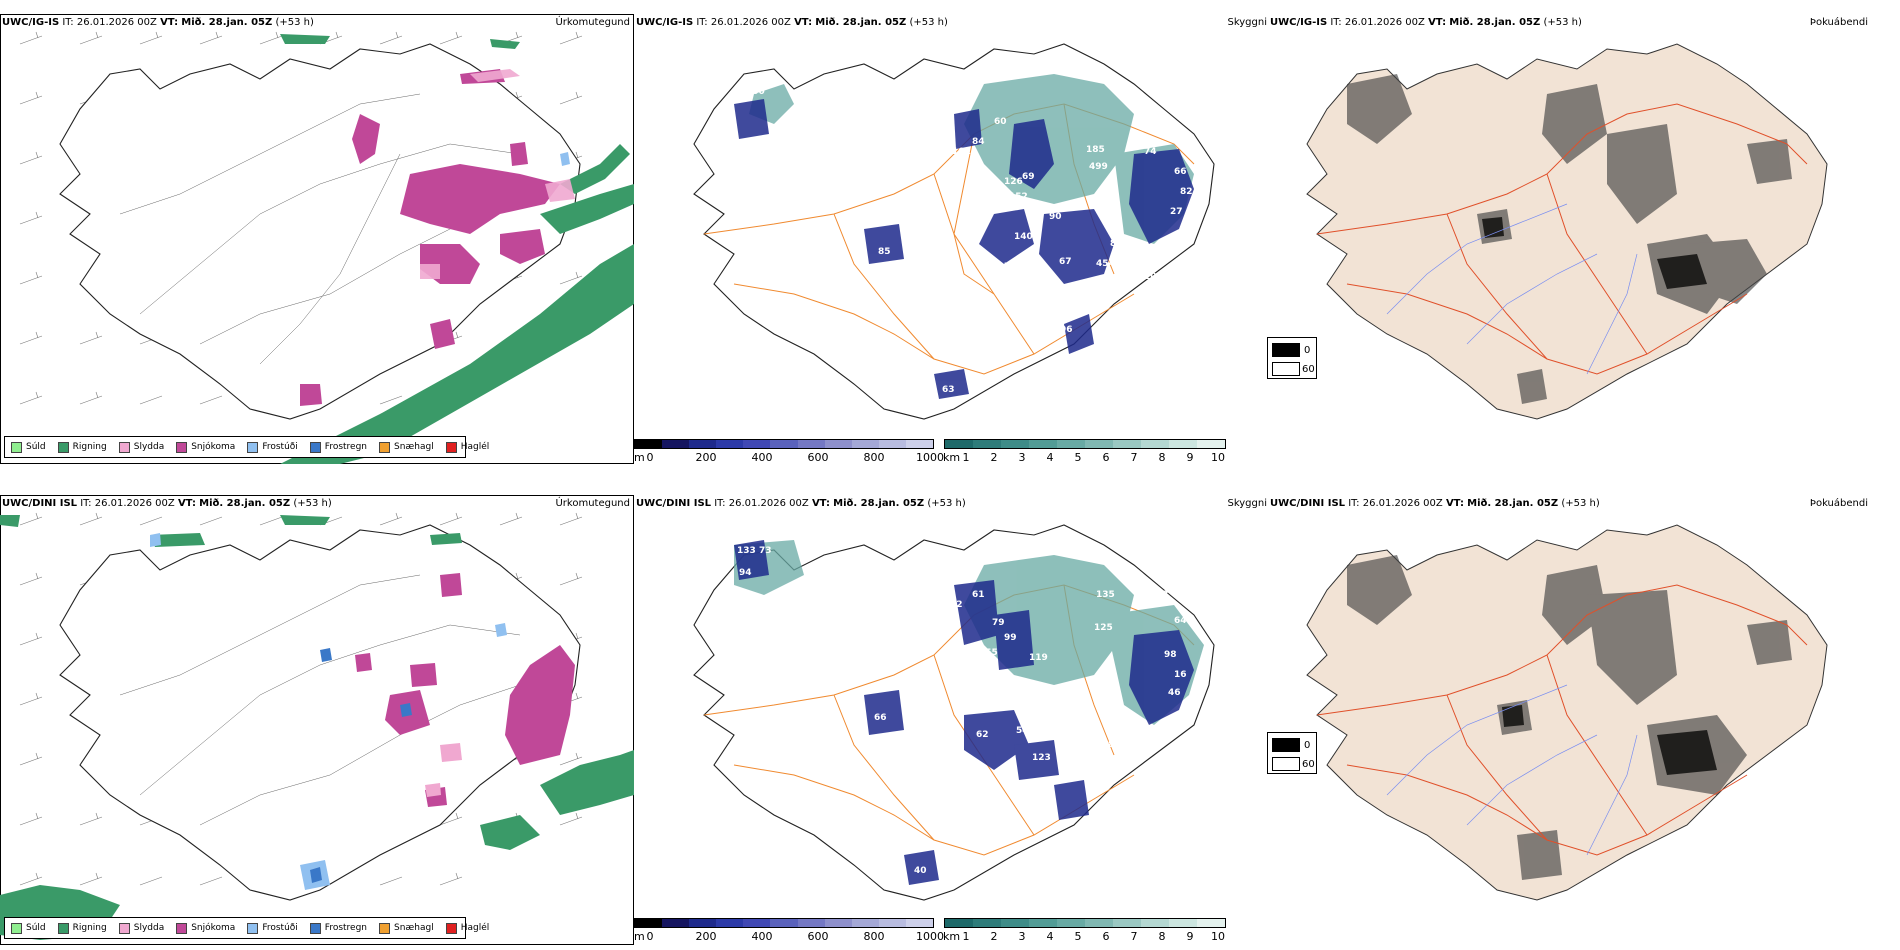 This screenshot has width=1900, height=950. I want to click on precip-legend-item: Frostregn, so click(338, 447).